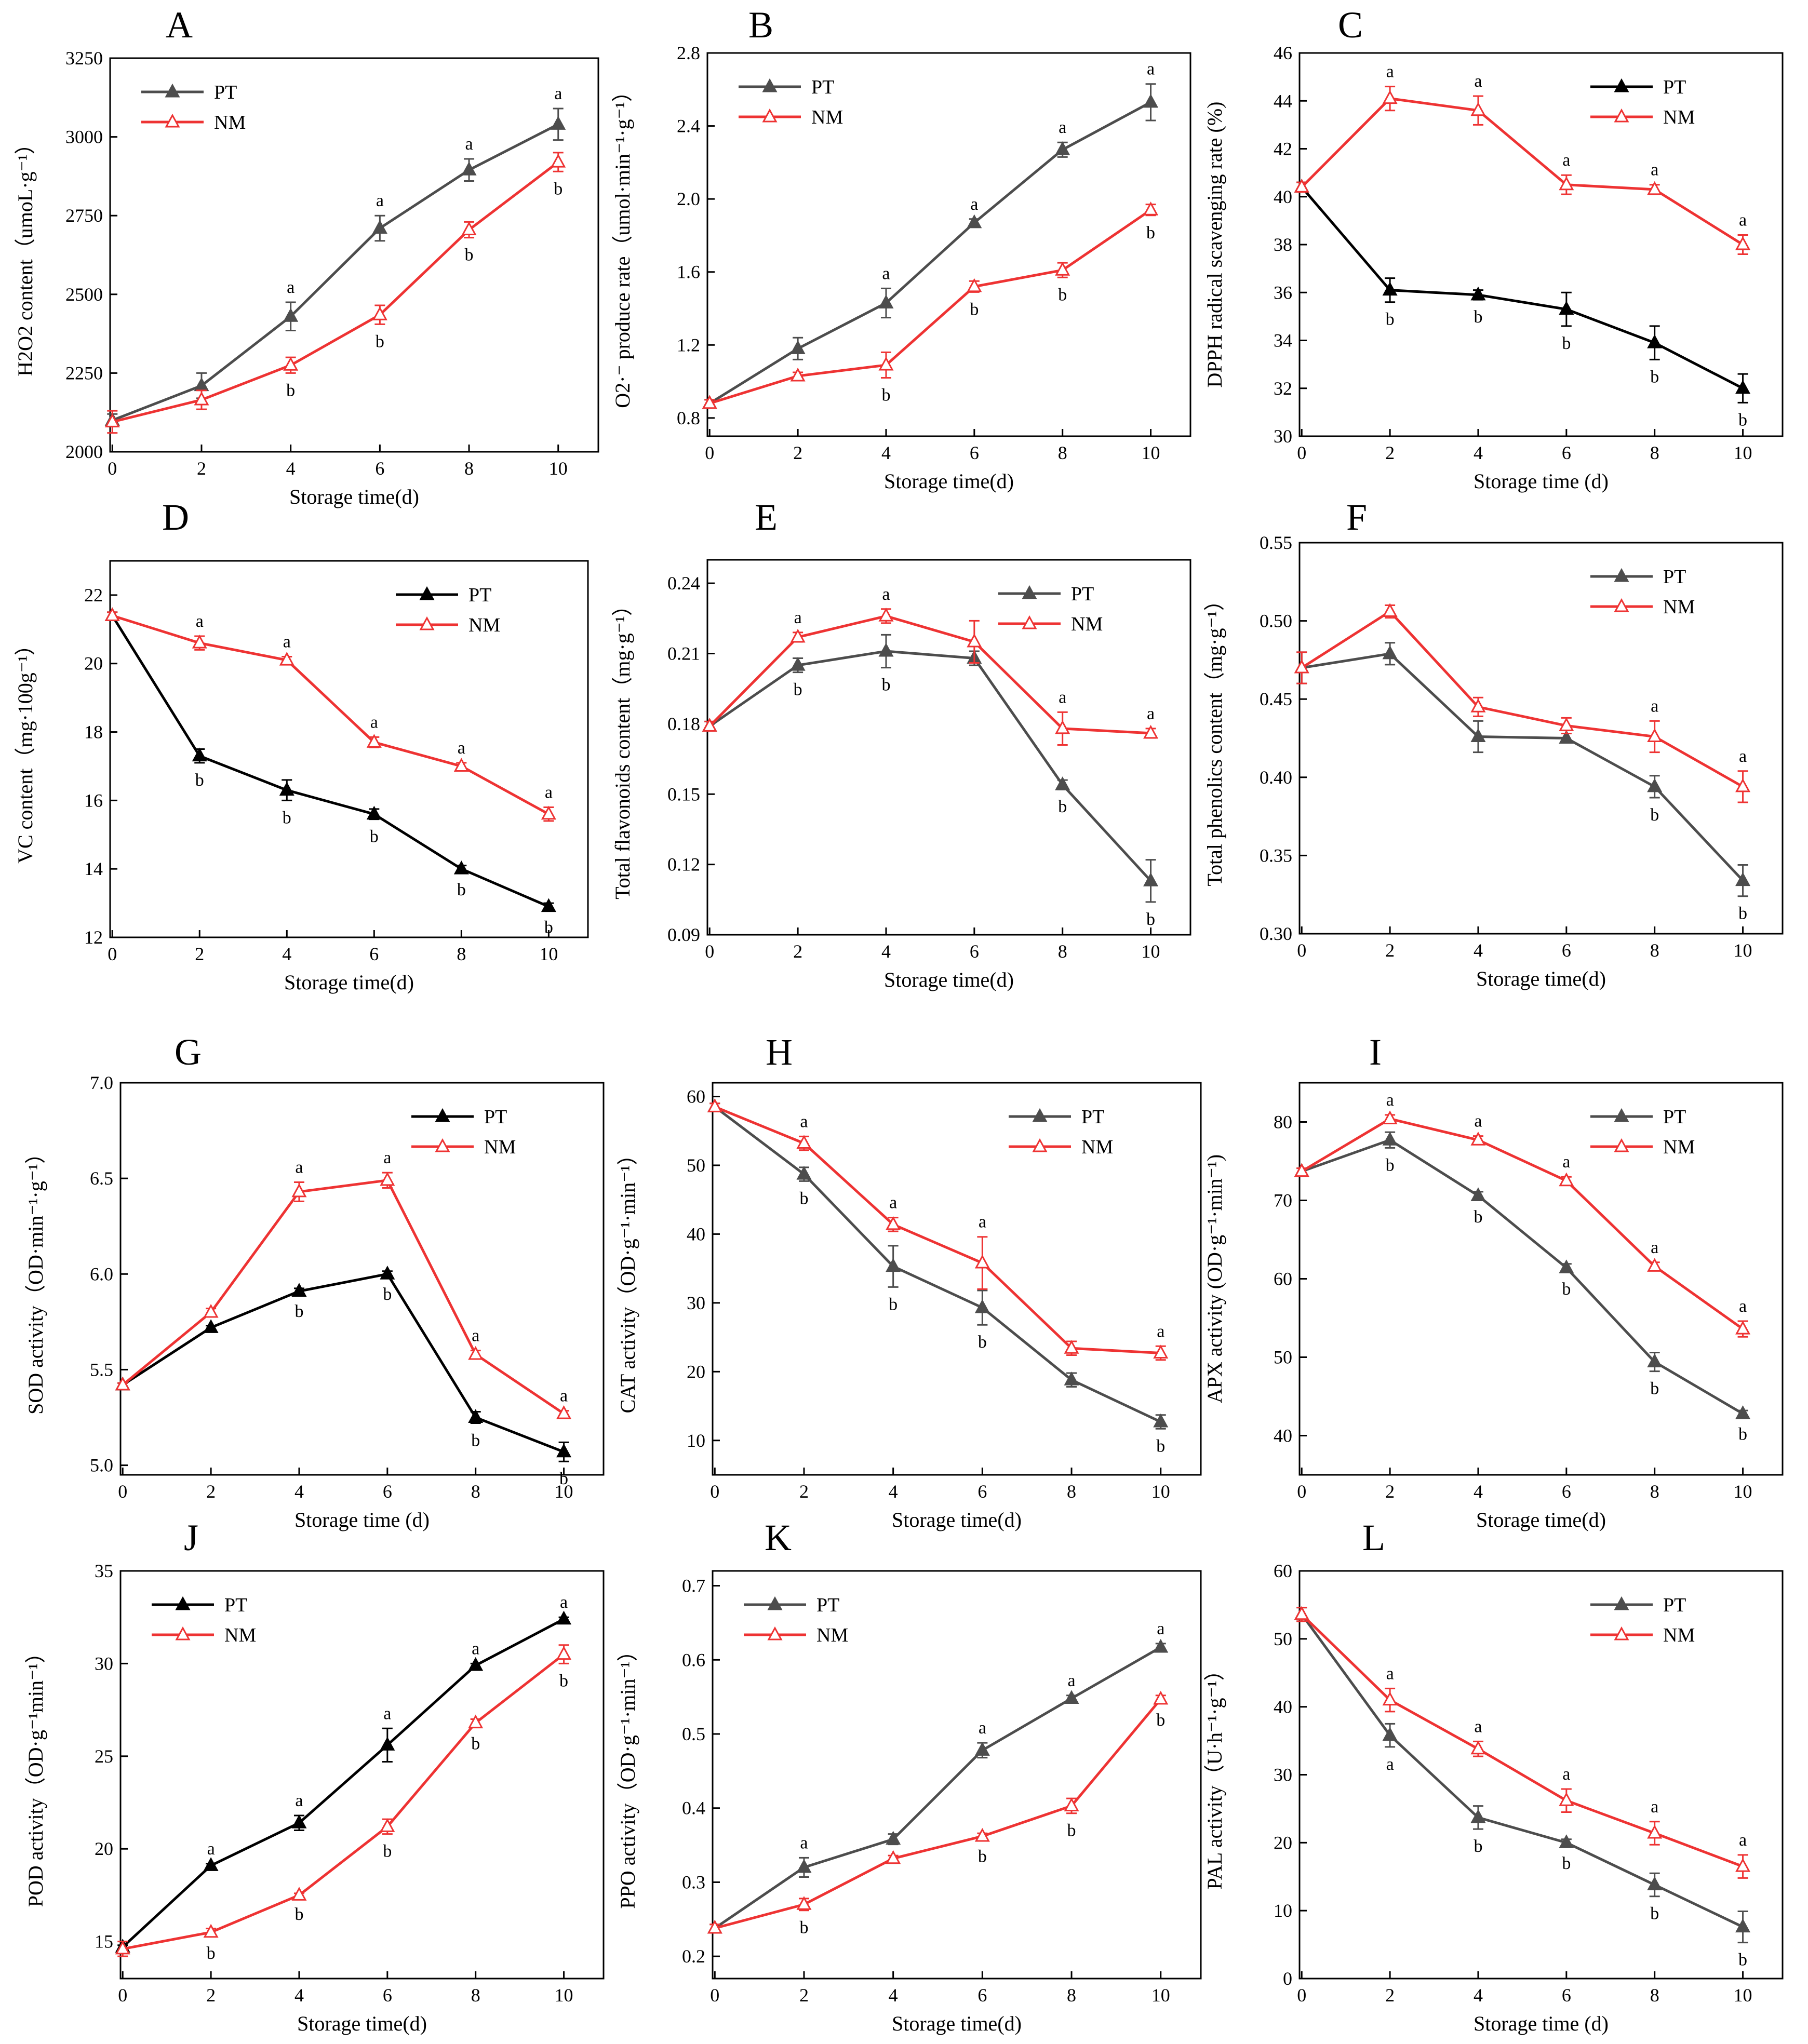 The height and width of the screenshot is (2044, 1808). Describe the element at coordinates (35, 1279) in the screenshot. I see `y-axis-title: SOD activity（OD·min⁻¹·g⁻¹）` at that location.